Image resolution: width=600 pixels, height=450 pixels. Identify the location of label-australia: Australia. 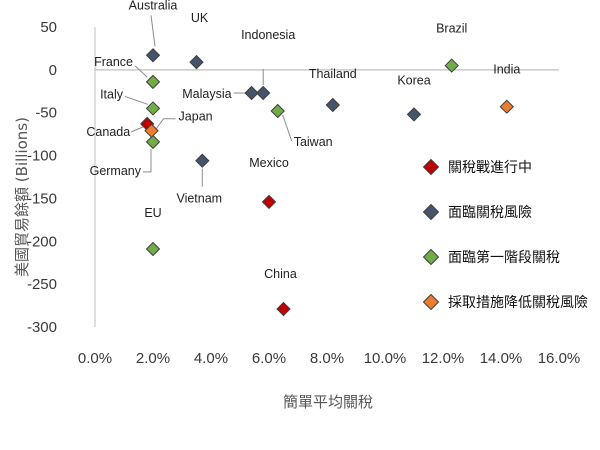
(153, 6).